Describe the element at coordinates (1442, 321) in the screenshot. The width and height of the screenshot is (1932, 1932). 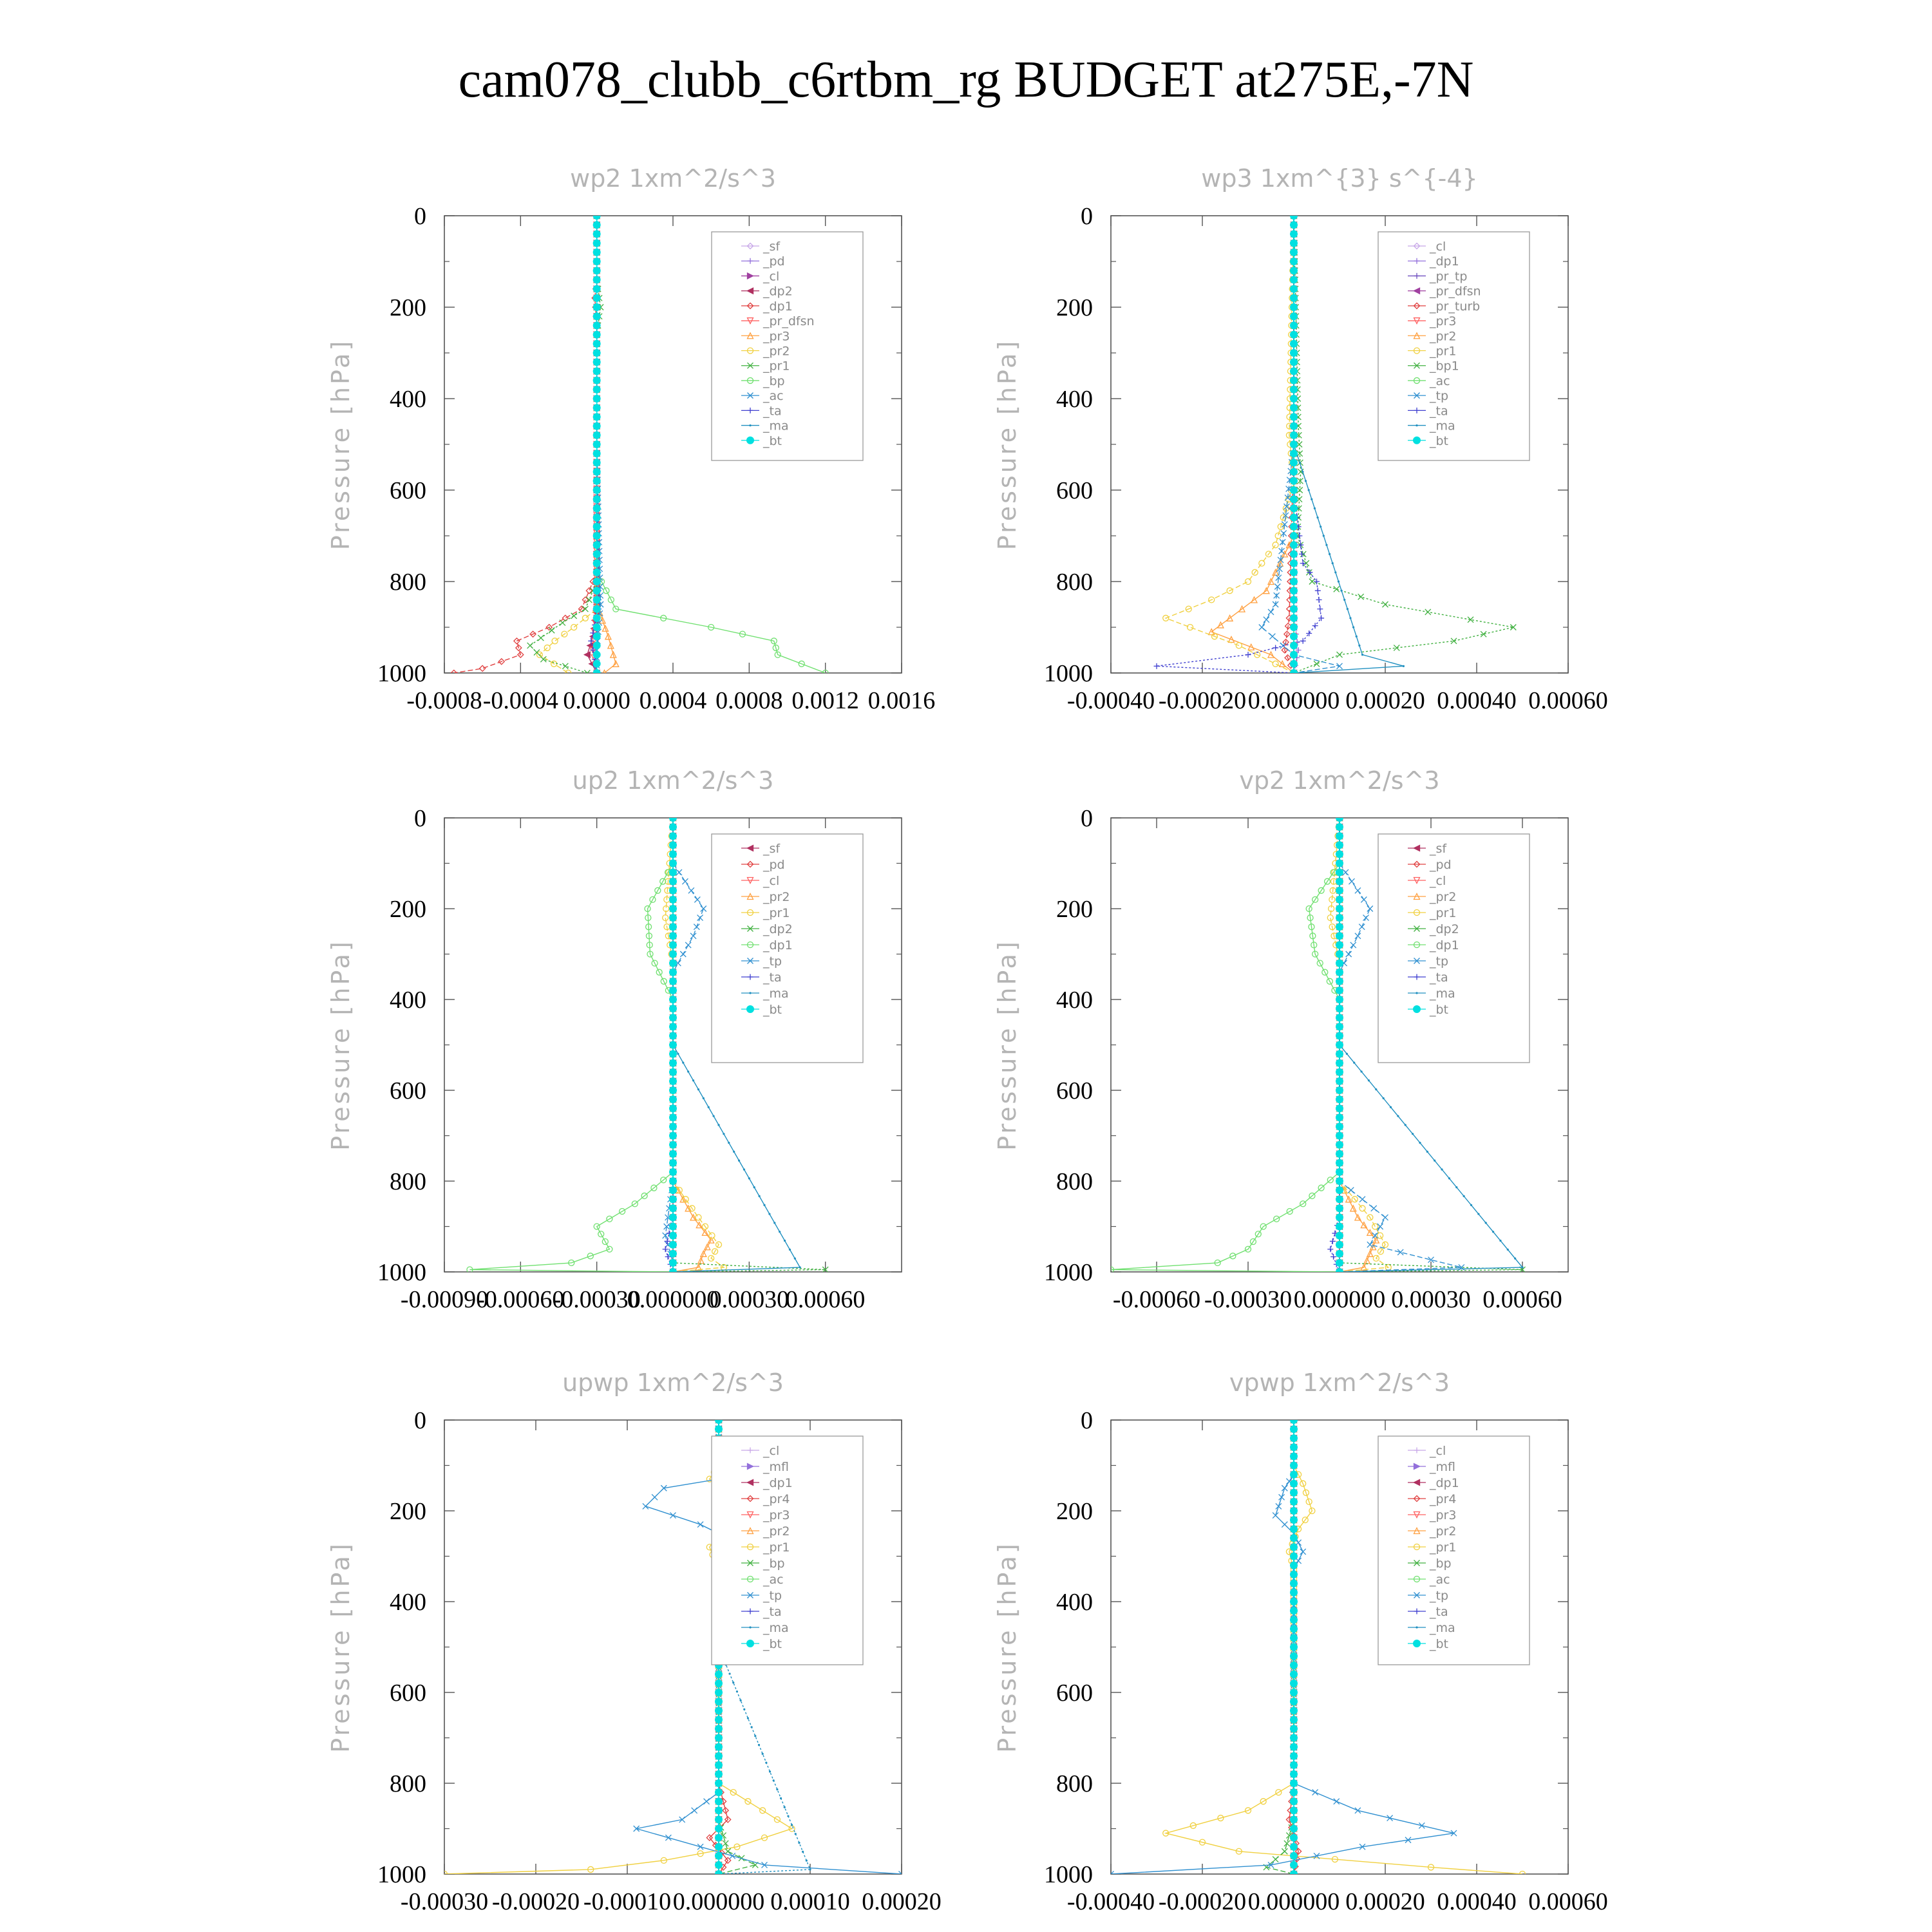
I see `legend-entry: _pr3` at that location.